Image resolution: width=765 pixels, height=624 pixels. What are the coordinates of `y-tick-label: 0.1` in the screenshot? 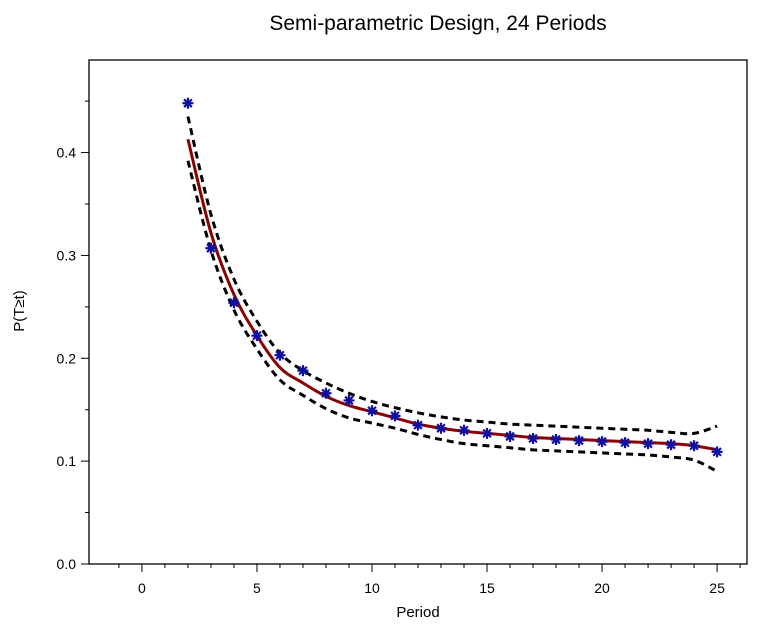 It's located at (67, 461).